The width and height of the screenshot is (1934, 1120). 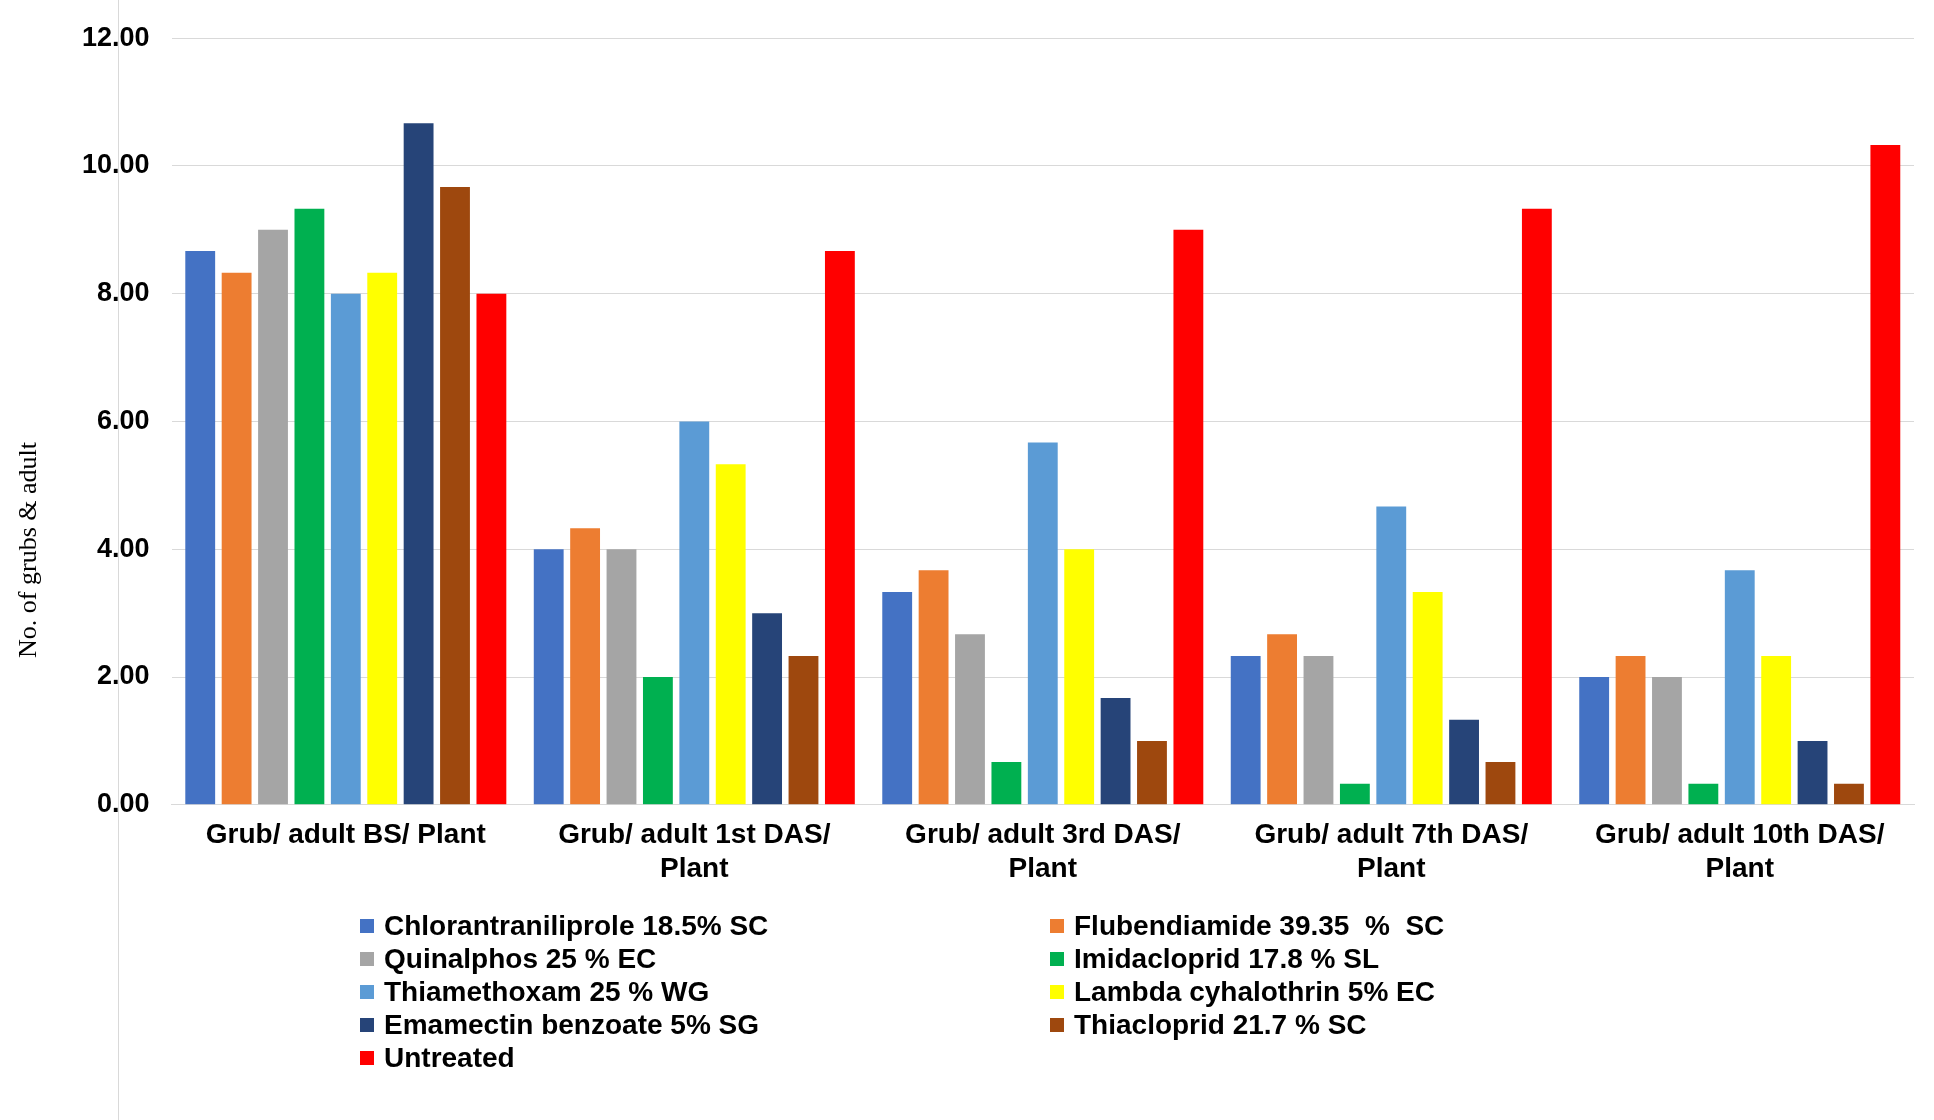 I want to click on x-tick-label: Grub/ adult 7th DAS/ Plant, so click(x=1391, y=850).